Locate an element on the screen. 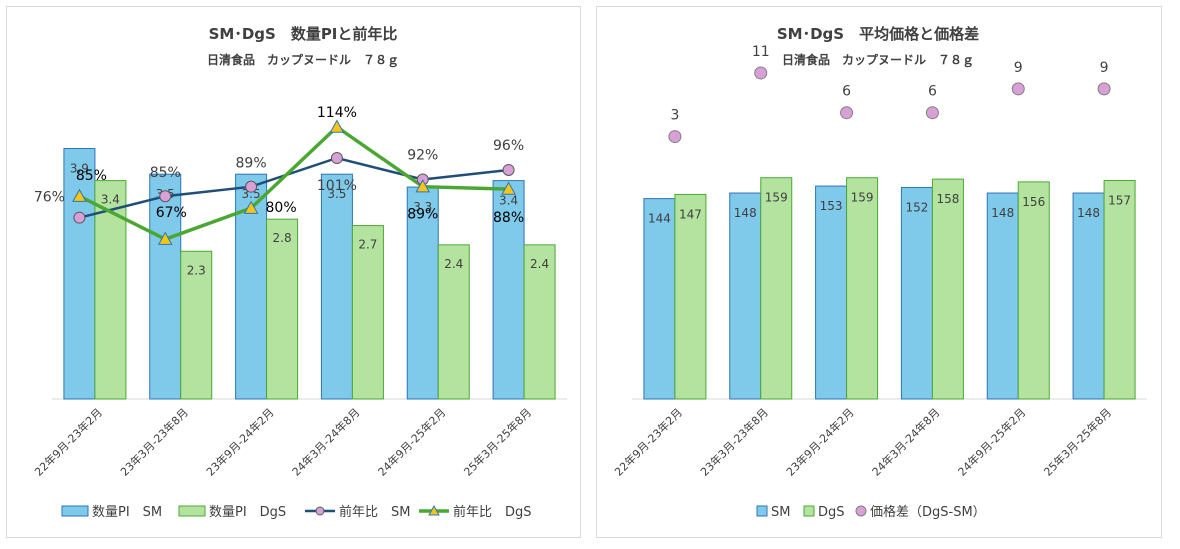  x-tick-label: 24年3月-24年8月 is located at coordinates (906, 442).